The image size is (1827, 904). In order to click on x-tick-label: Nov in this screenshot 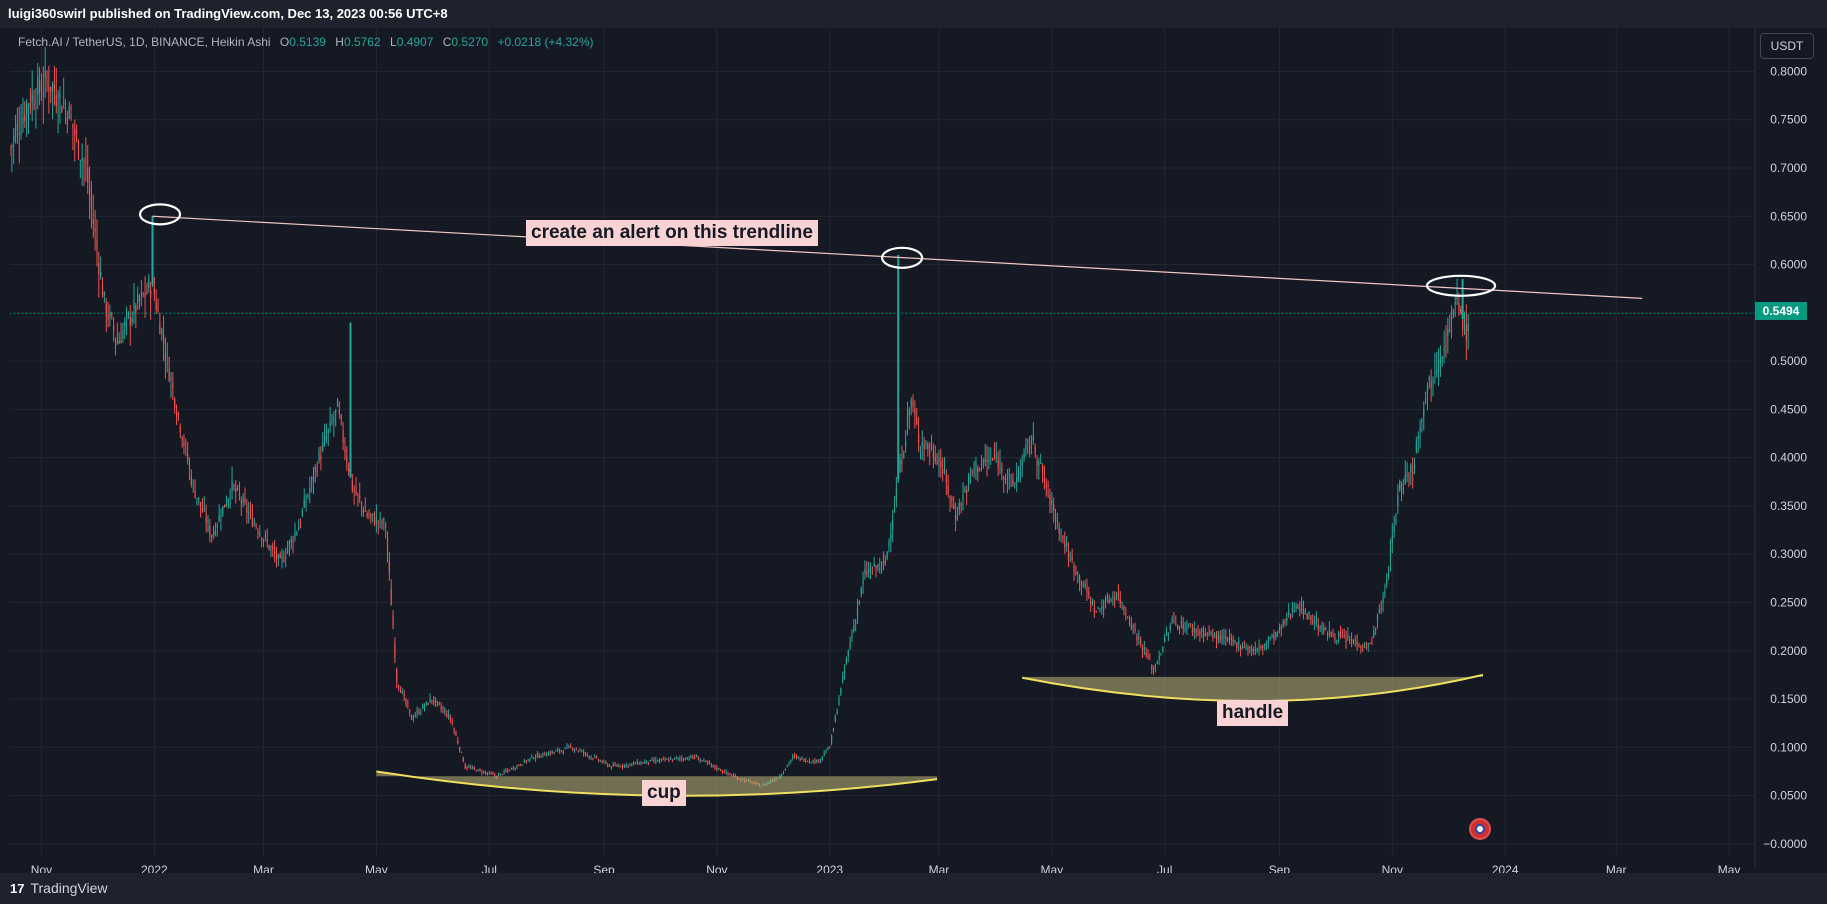, I will do `click(716, 868)`.